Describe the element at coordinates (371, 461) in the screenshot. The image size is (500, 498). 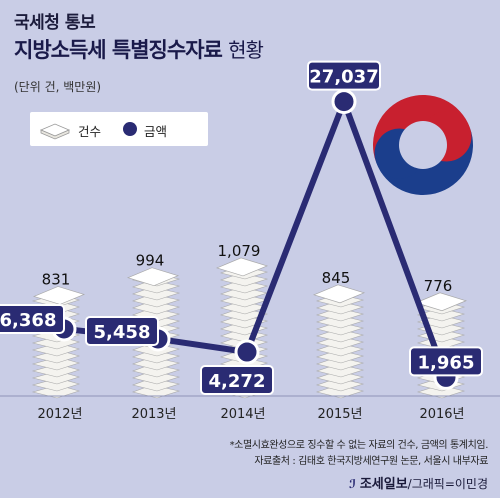
I see `footnote-source: 자료출처 : 김태호 한국지방세연구원 논문, 서울시 내부자료` at that location.